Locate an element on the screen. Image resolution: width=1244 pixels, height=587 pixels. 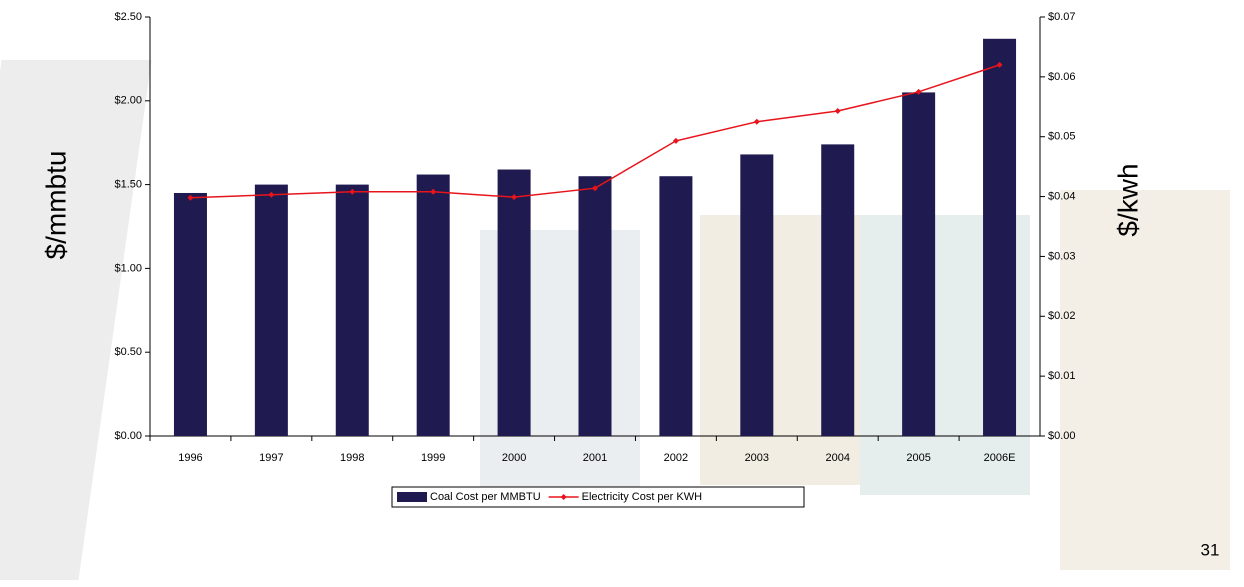
y-tick-label: $0.50 is located at coordinates (128, 352).